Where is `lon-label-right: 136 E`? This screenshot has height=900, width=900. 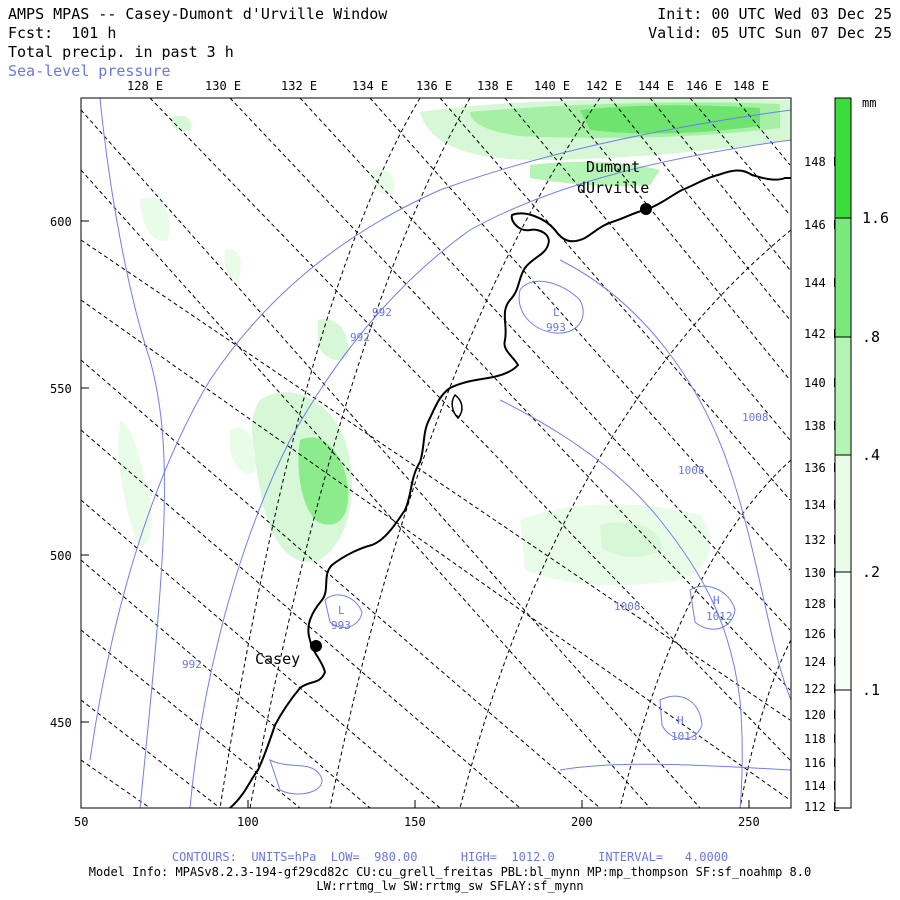
lon-label-right: 136 E is located at coordinates (822, 468).